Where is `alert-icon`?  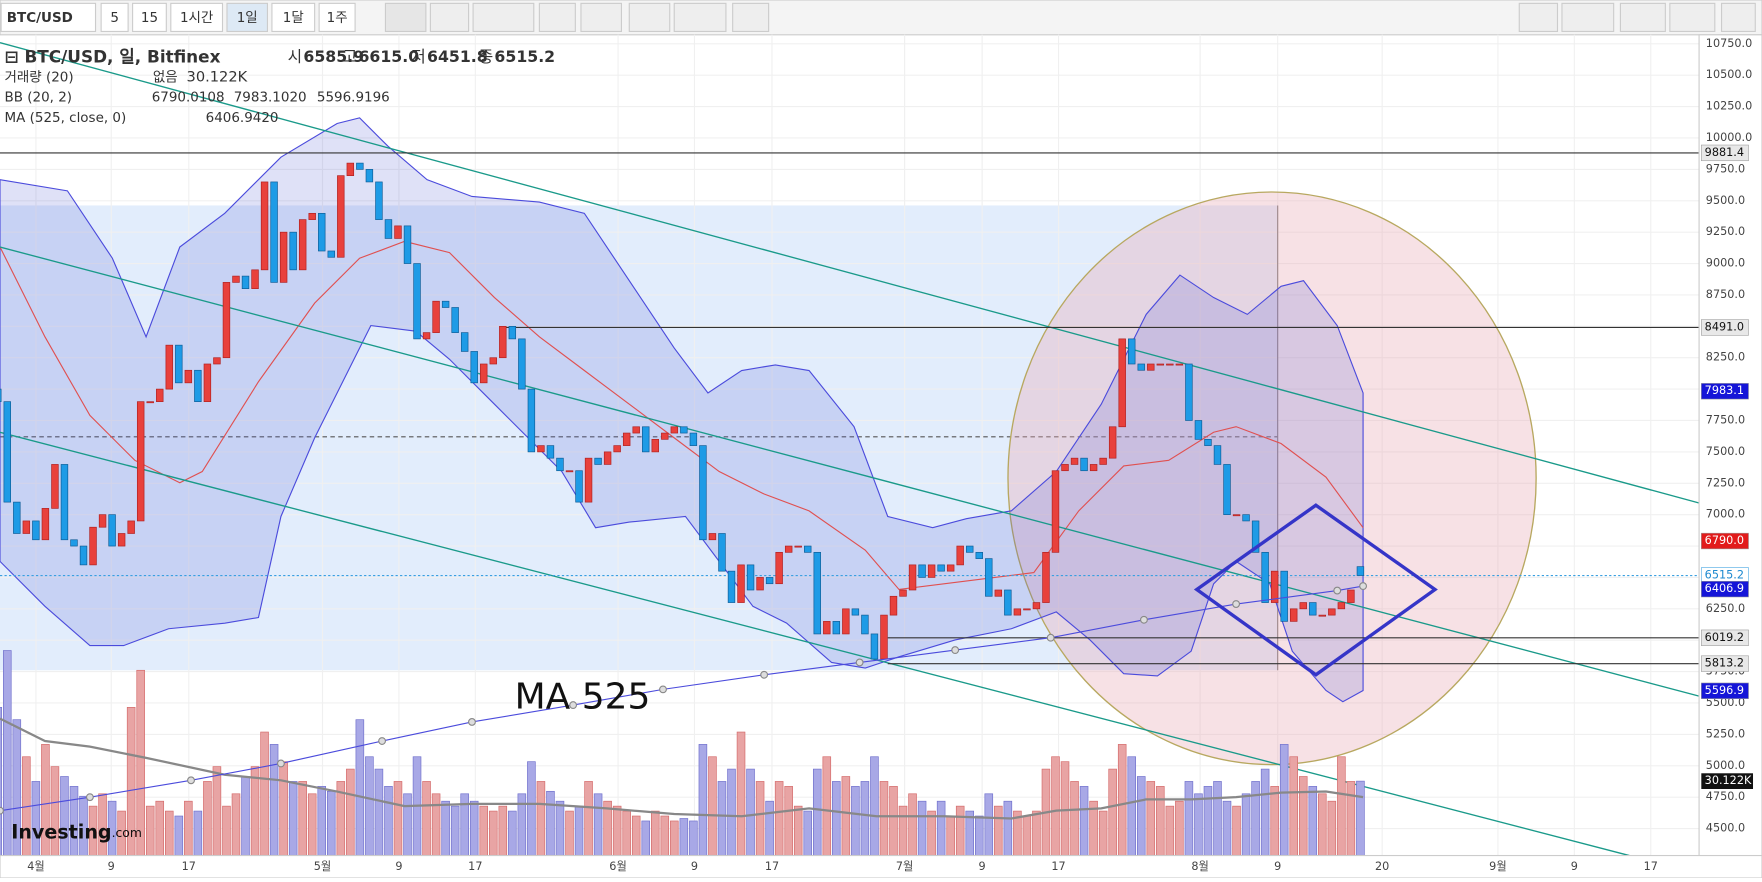
alert-icon is located at coordinates (751, 17).